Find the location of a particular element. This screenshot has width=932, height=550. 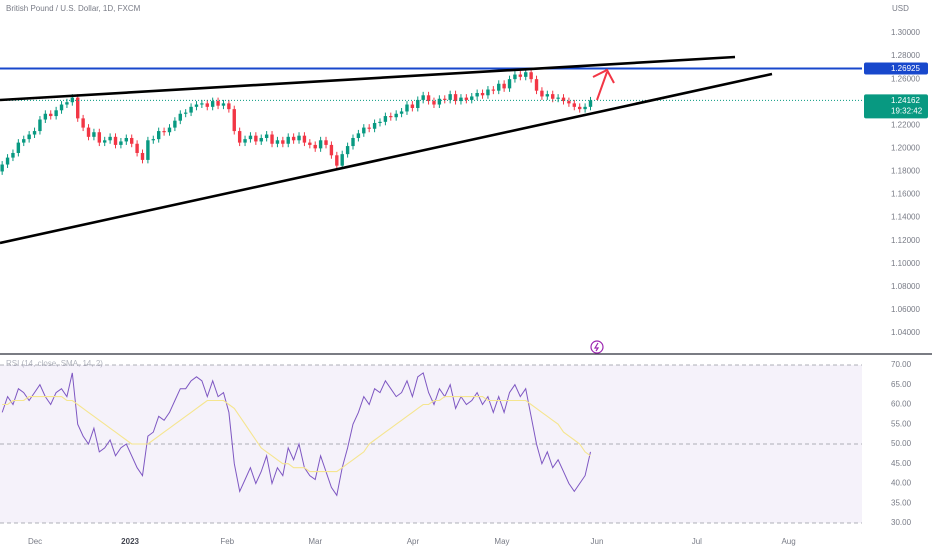

x-tick-label: Jun is located at coordinates (597, 541).